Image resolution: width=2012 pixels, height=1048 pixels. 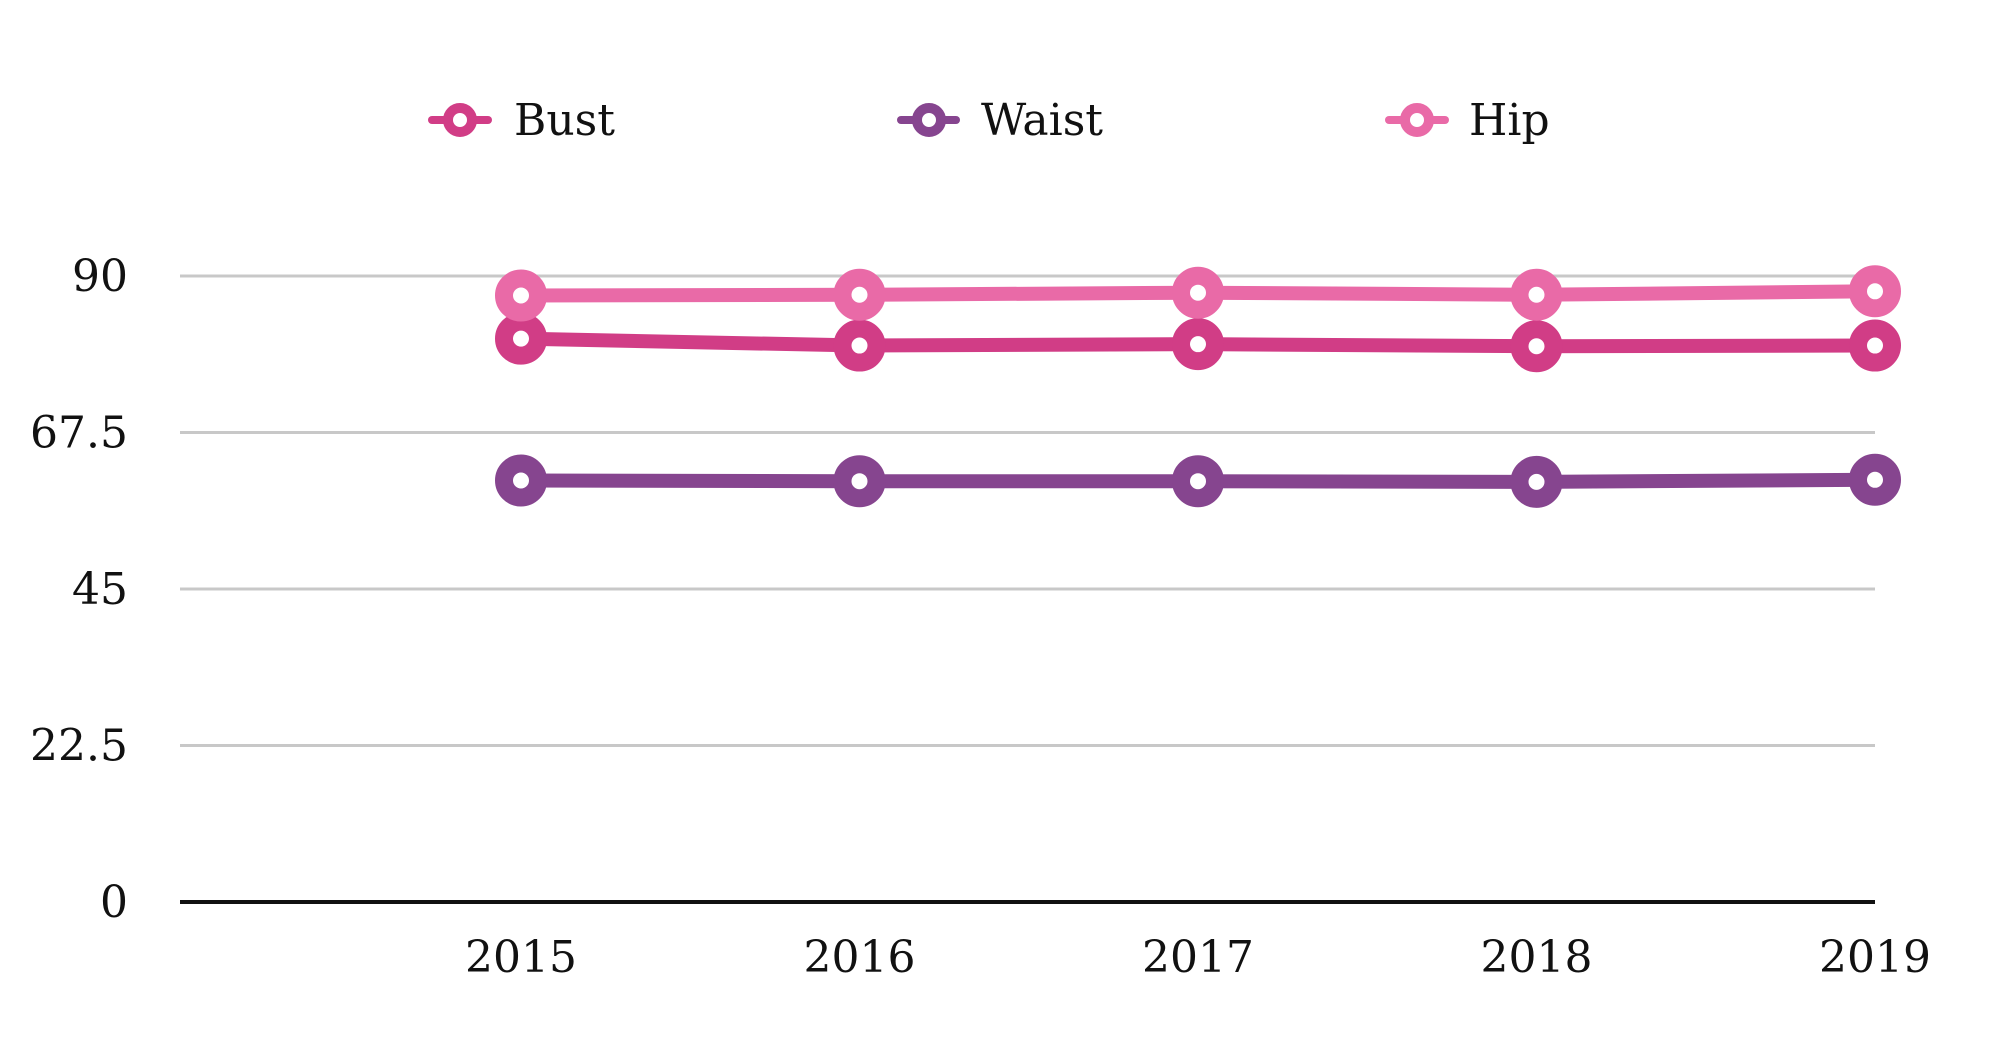 What do you see at coordinates (114, 902) in the screenshot?
I see `y-tick-label: 0` at bounding box center [114, 902].